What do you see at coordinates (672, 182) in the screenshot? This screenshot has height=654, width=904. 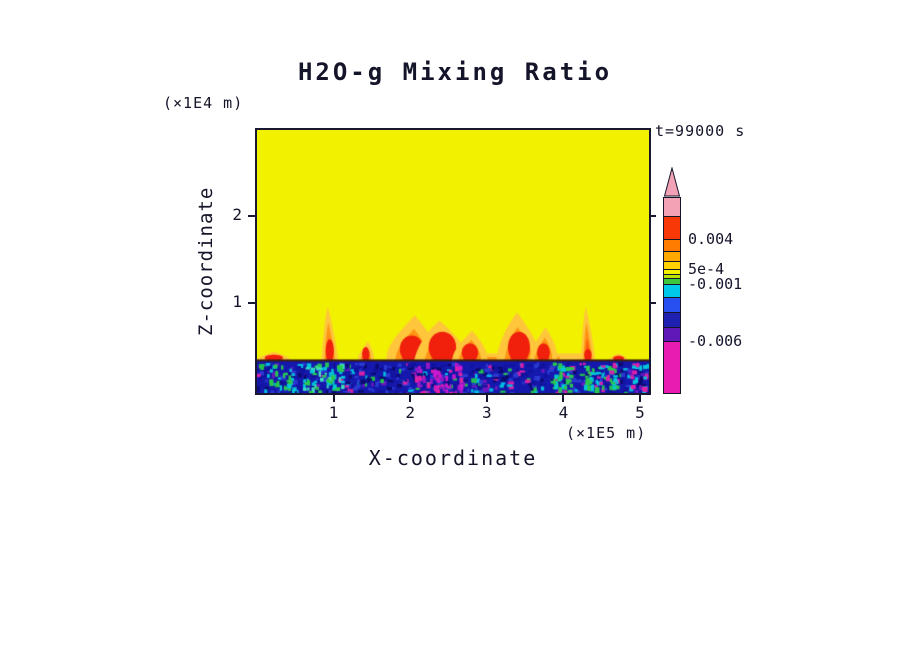 I see `colorbar-arrow-icon` at bounding box center [672, 182].